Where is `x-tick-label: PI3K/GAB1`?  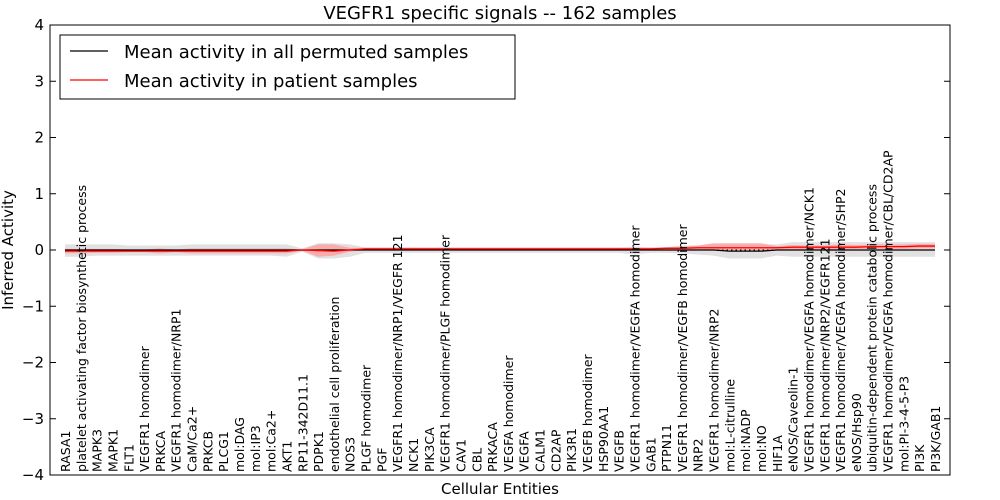 x-tick-label: PI3K/GAB1 is located at coordinates (935, 439).